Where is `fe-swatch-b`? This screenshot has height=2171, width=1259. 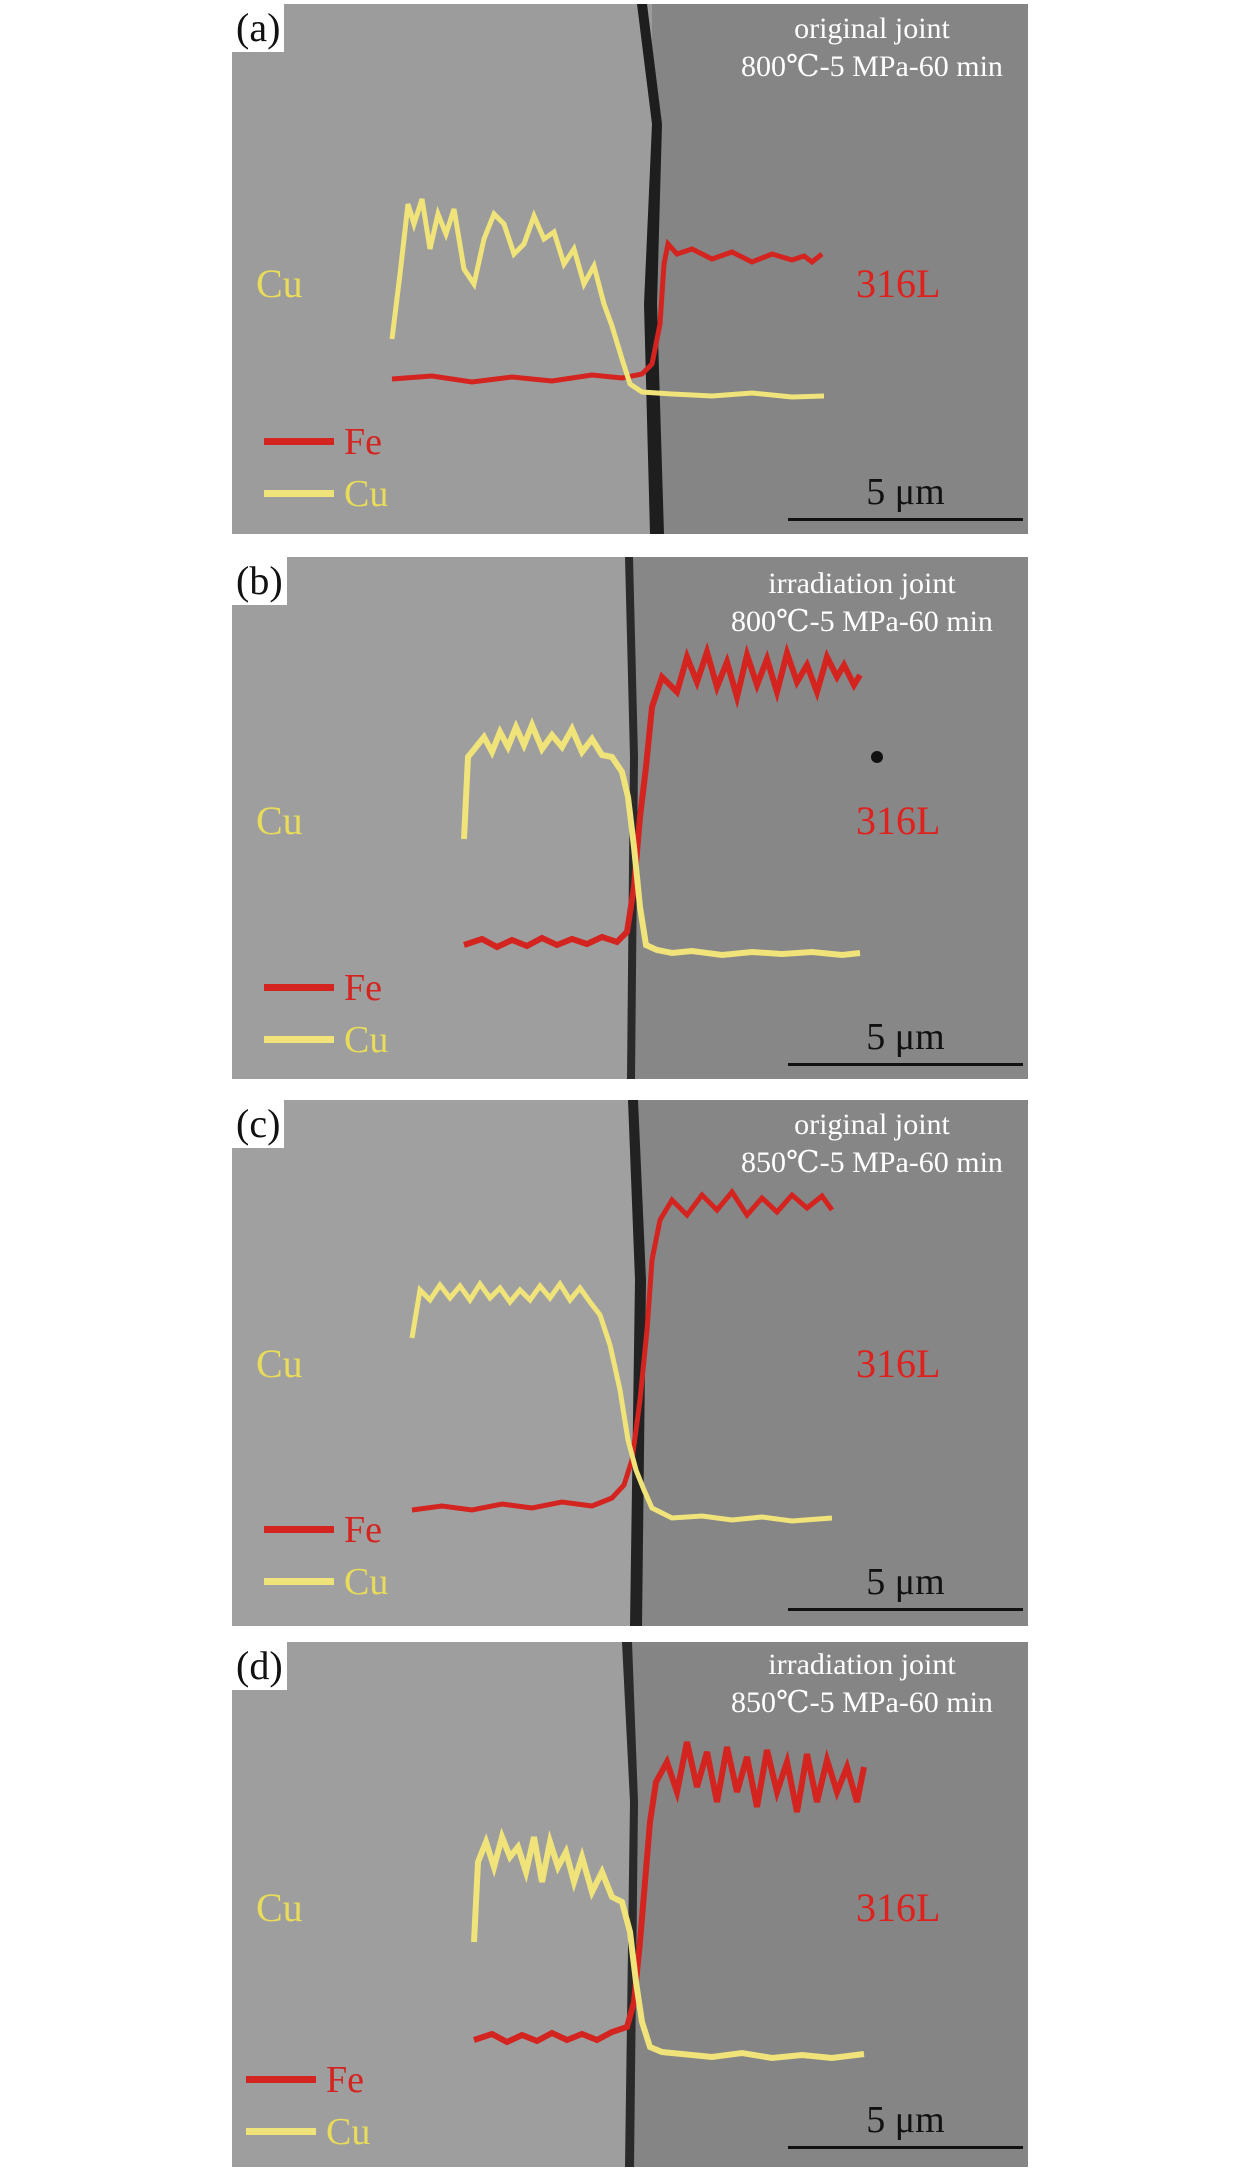 fe-swatch-b is located at coordinates (299, 987).